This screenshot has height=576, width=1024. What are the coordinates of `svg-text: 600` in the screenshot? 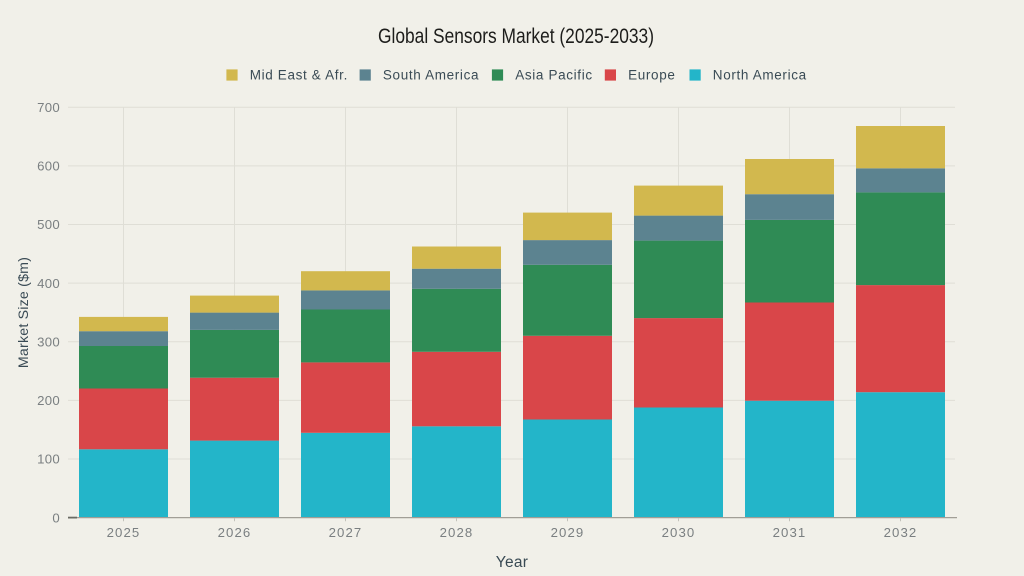 It's located at (48, 166).